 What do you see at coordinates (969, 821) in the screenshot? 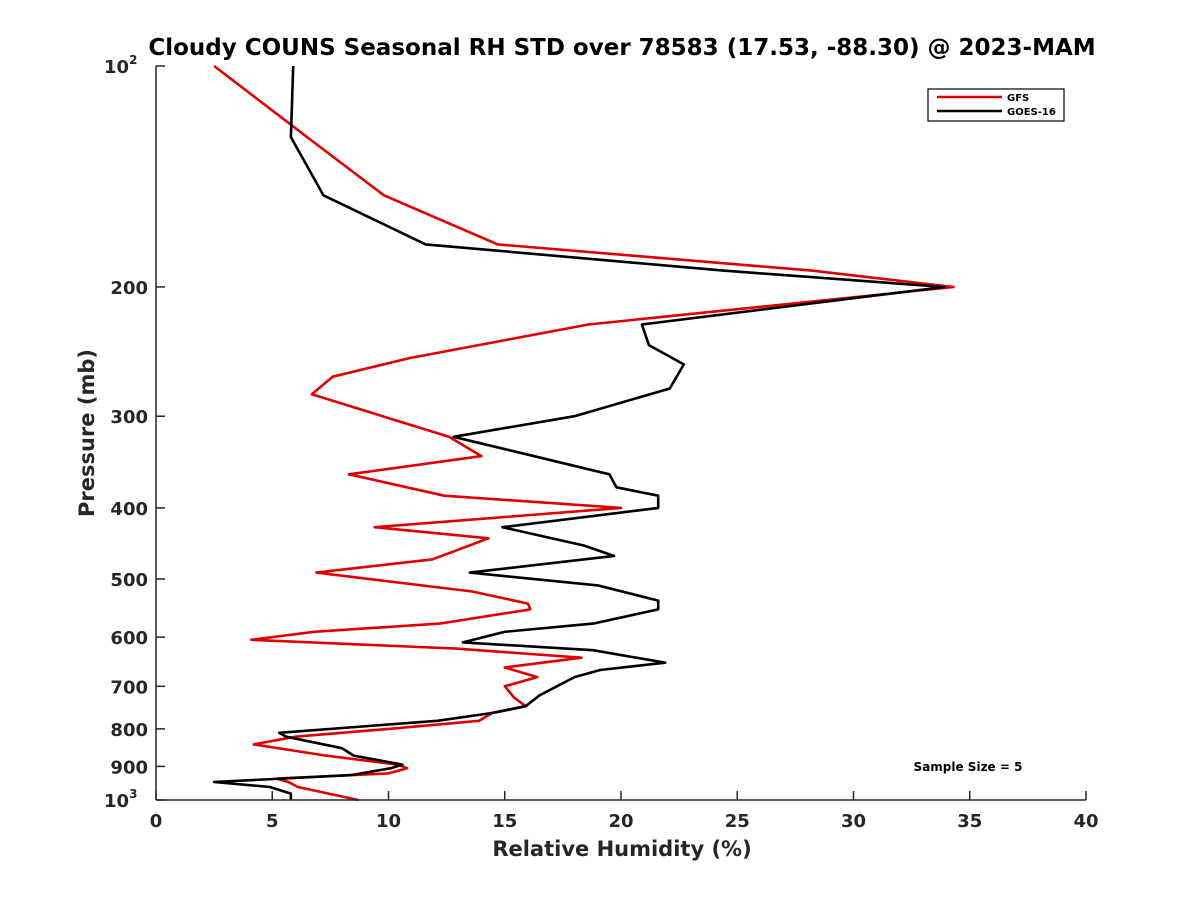
I see `x-tick-label: 35` at bounding box center [969, 821].